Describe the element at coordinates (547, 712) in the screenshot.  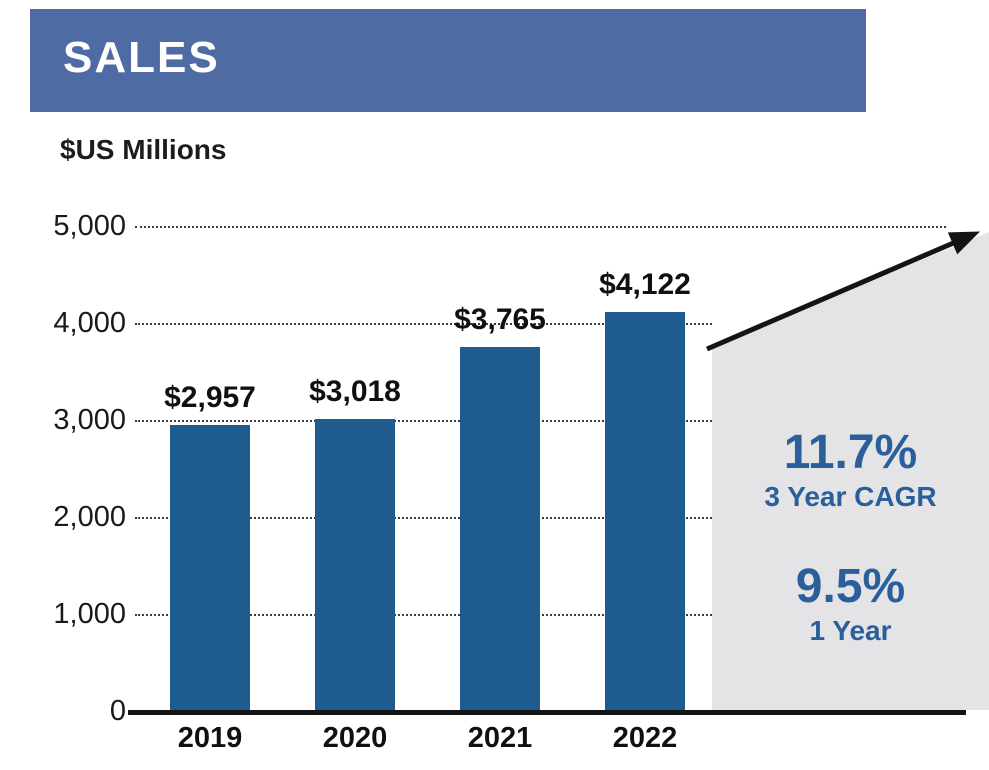
I see `x-axis-line` at that location.